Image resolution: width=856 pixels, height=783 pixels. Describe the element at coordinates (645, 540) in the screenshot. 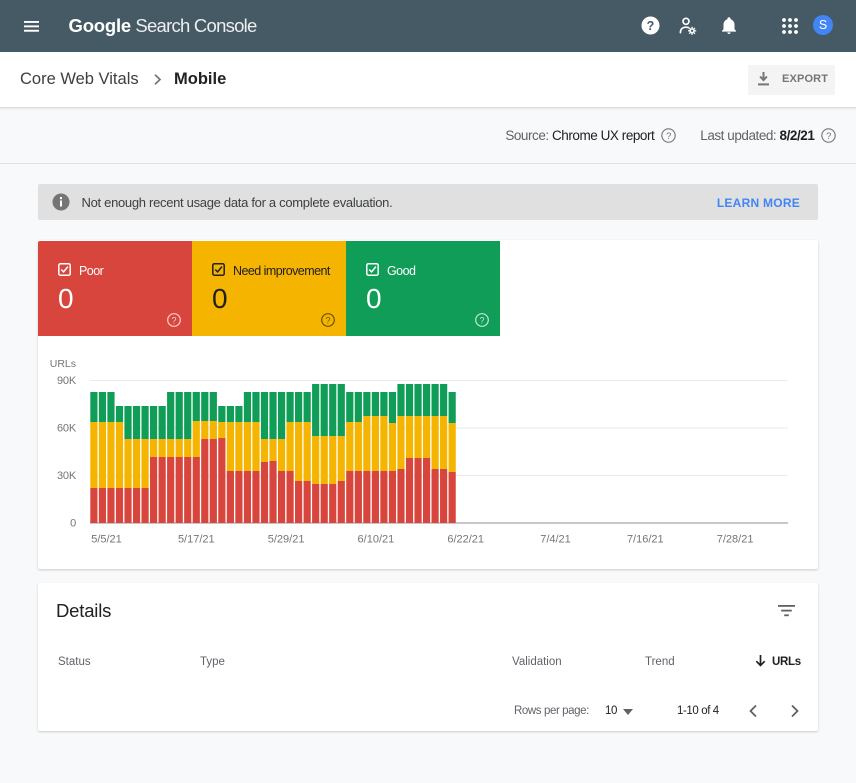

I see `svg-text: 7/16/21` at that location.